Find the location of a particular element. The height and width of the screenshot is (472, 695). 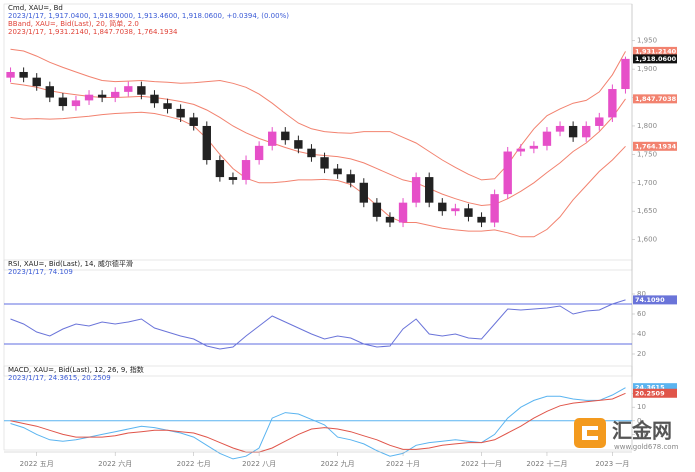

x-tick-label: 2022 五月 is located at coordinates (37, 464).